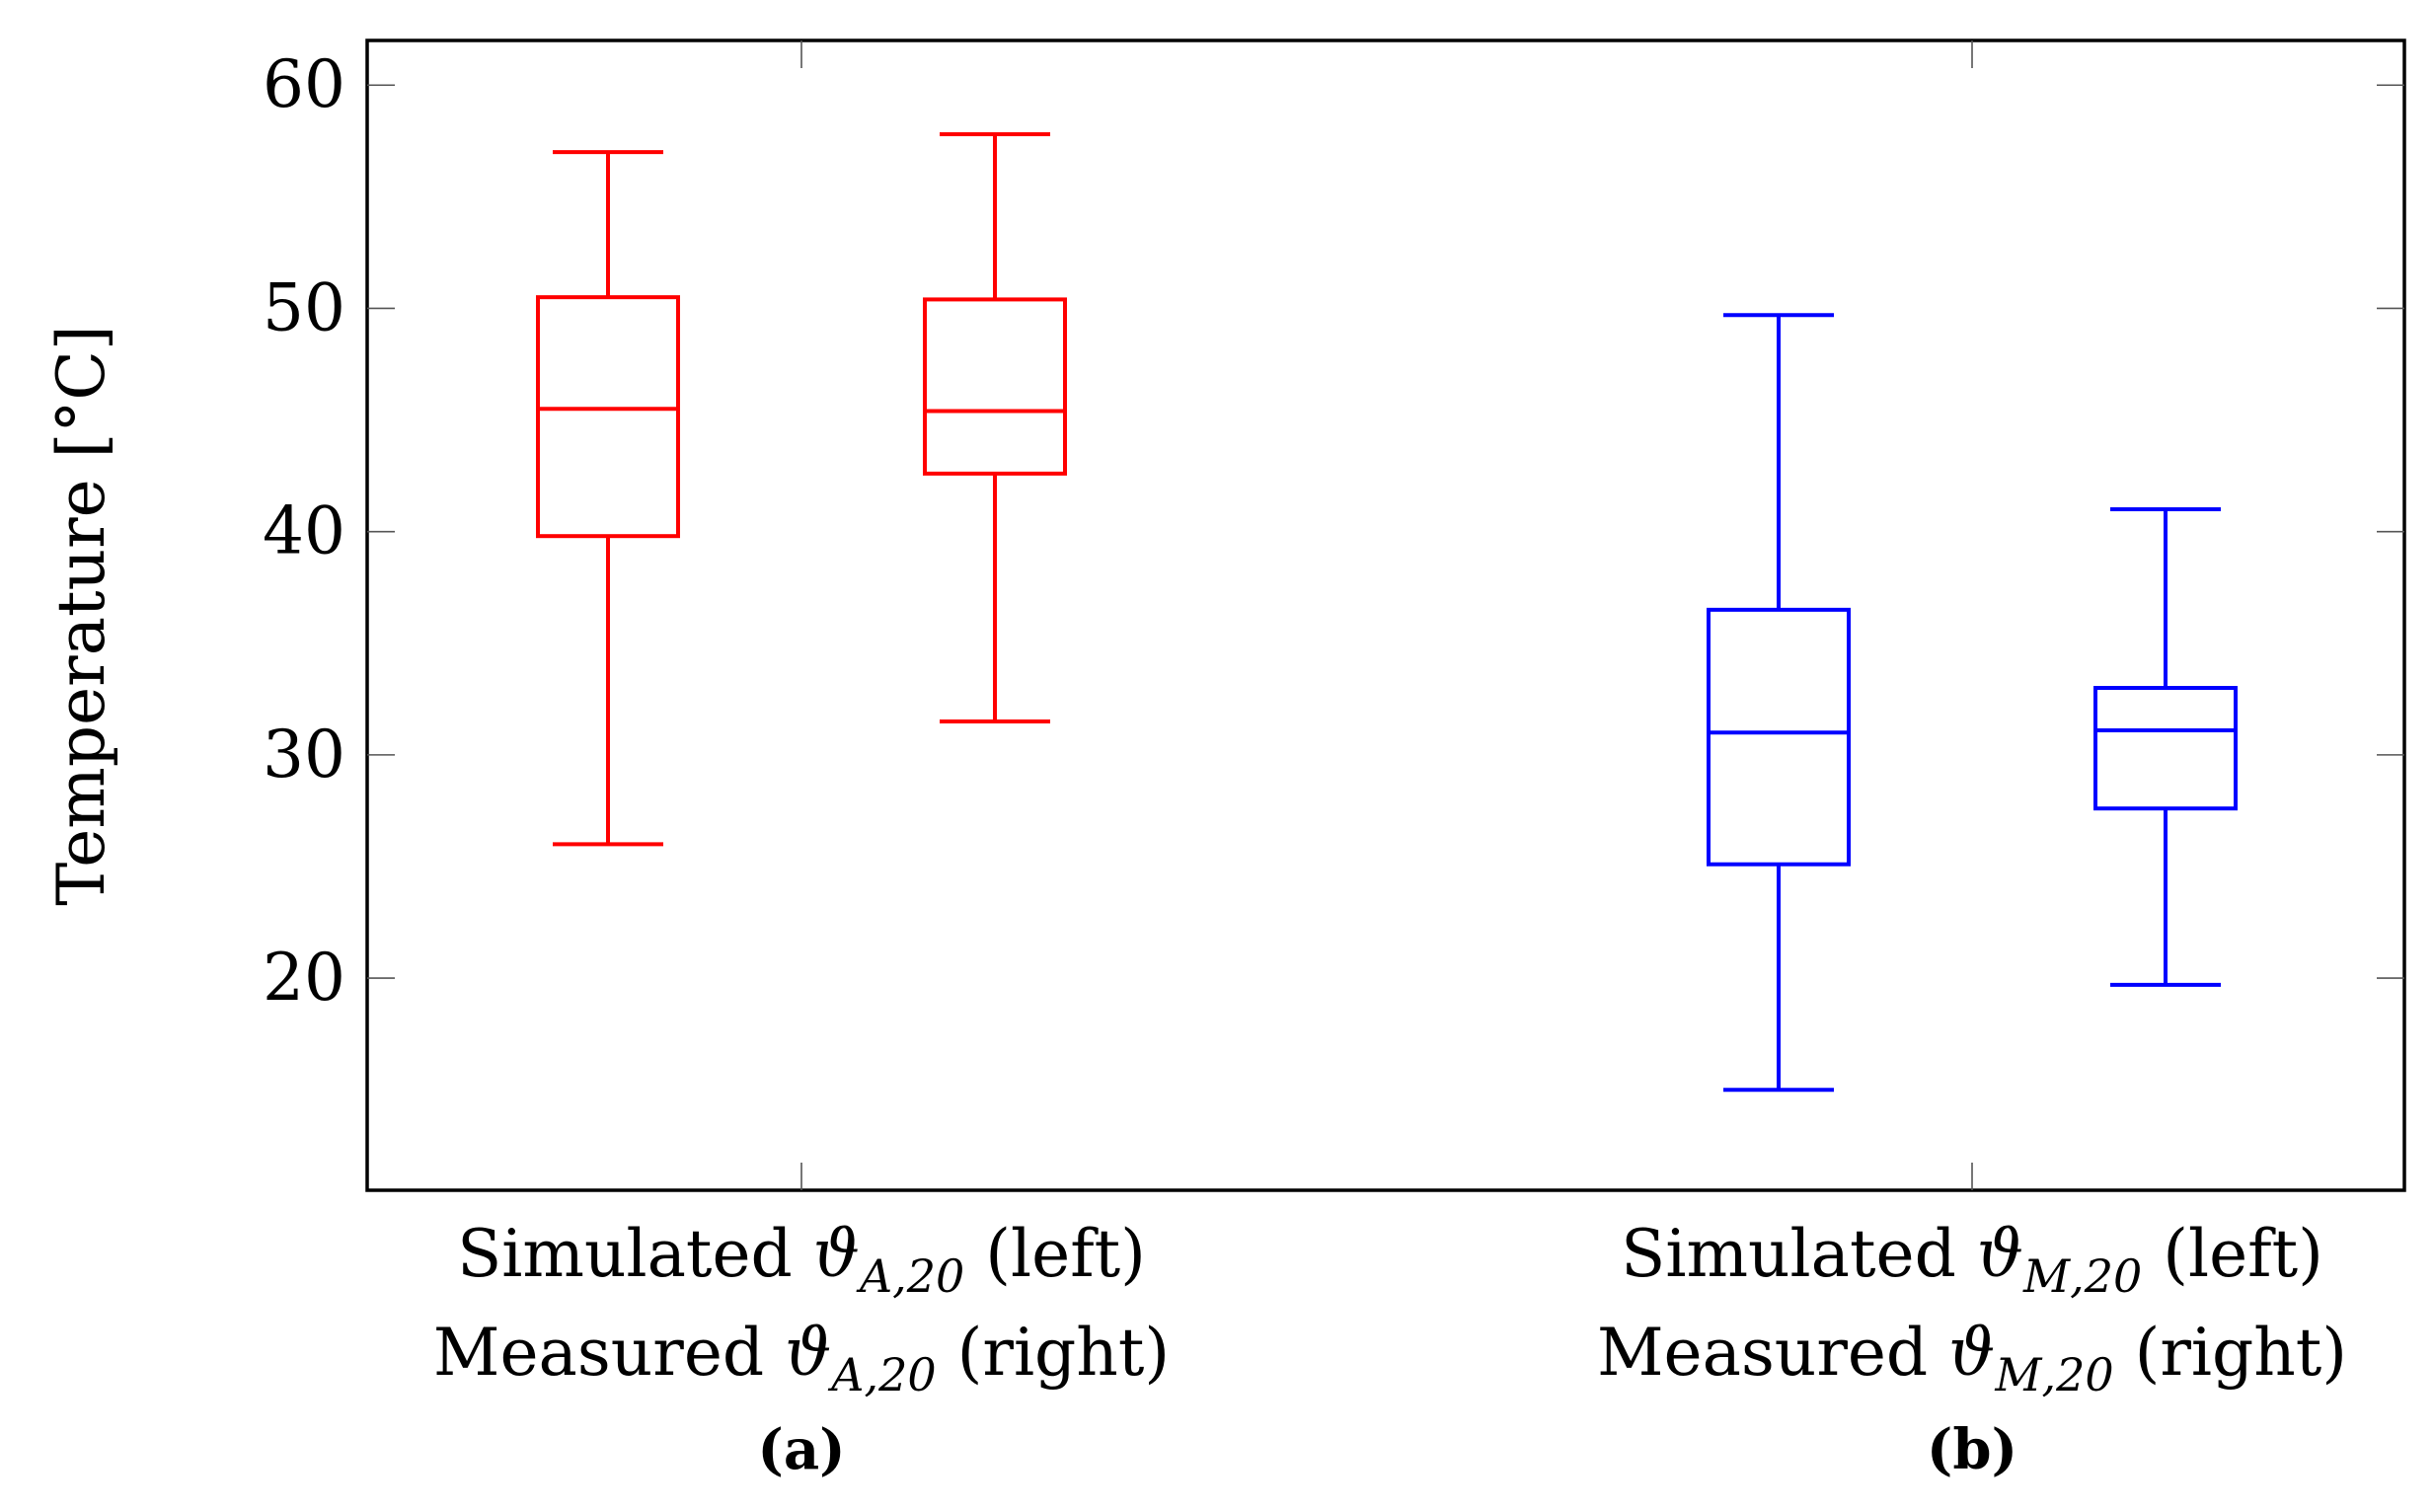 This screenshot has width=2434, height=1512. What do you see at coordinates (1972, 1259) in the screenshot?
I see `category-label-simulated: Simulated ϑM,20 (left)` at bounding box center [1972, 1259].